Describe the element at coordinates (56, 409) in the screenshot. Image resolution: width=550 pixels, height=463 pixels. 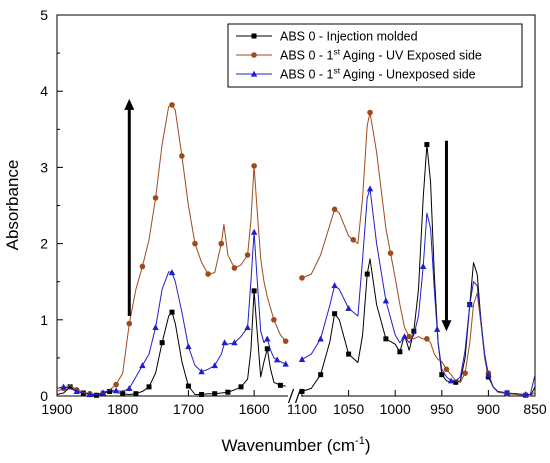
I see `x-tick-label: 1900` at that location.